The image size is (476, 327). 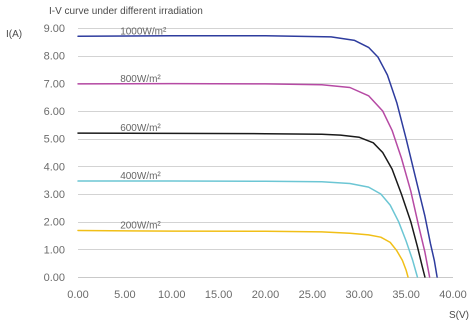 What do you see at coordinates (54, 195) in the screenshot?
I see `y-tick-label: 3.00` at bounding box center [54, 195].